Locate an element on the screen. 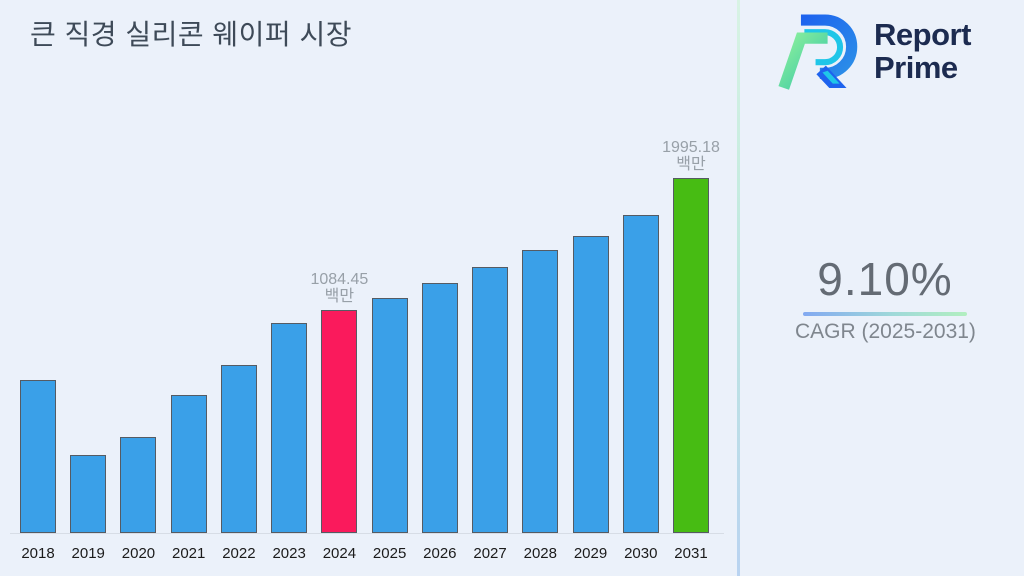  x-tick-label-2022: 2022 is located at coordinates (239, 553).